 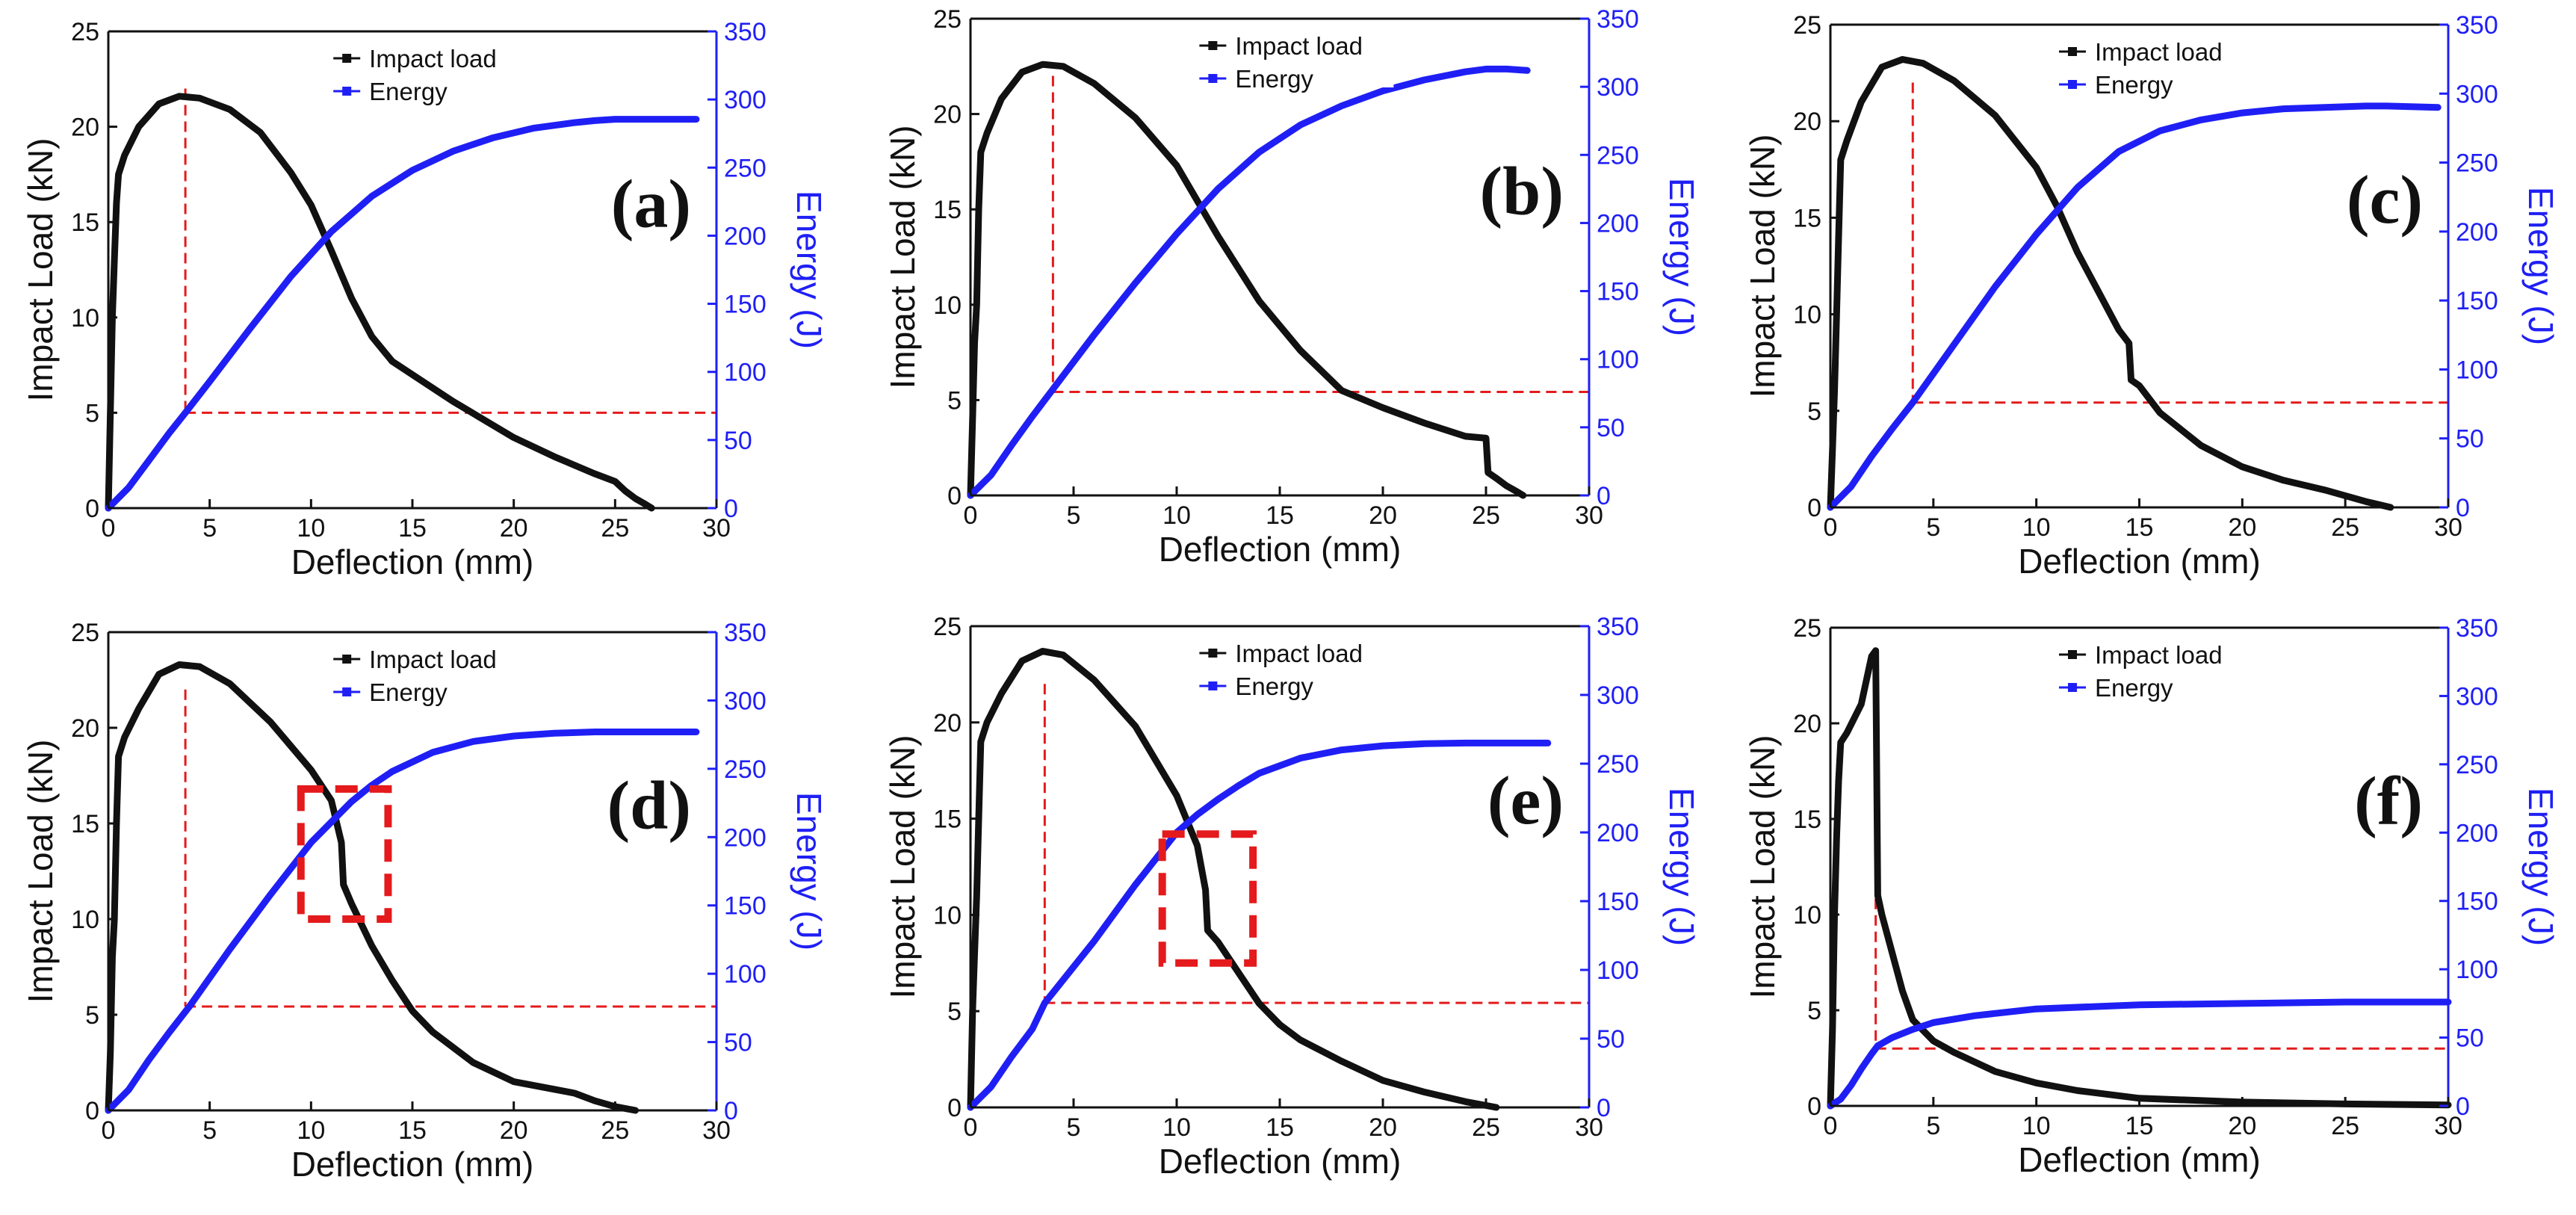 What do you see at coordinates (649, 805) in the screenshot?
I see `panel-label: (d)` at bounding box center [649, 805].